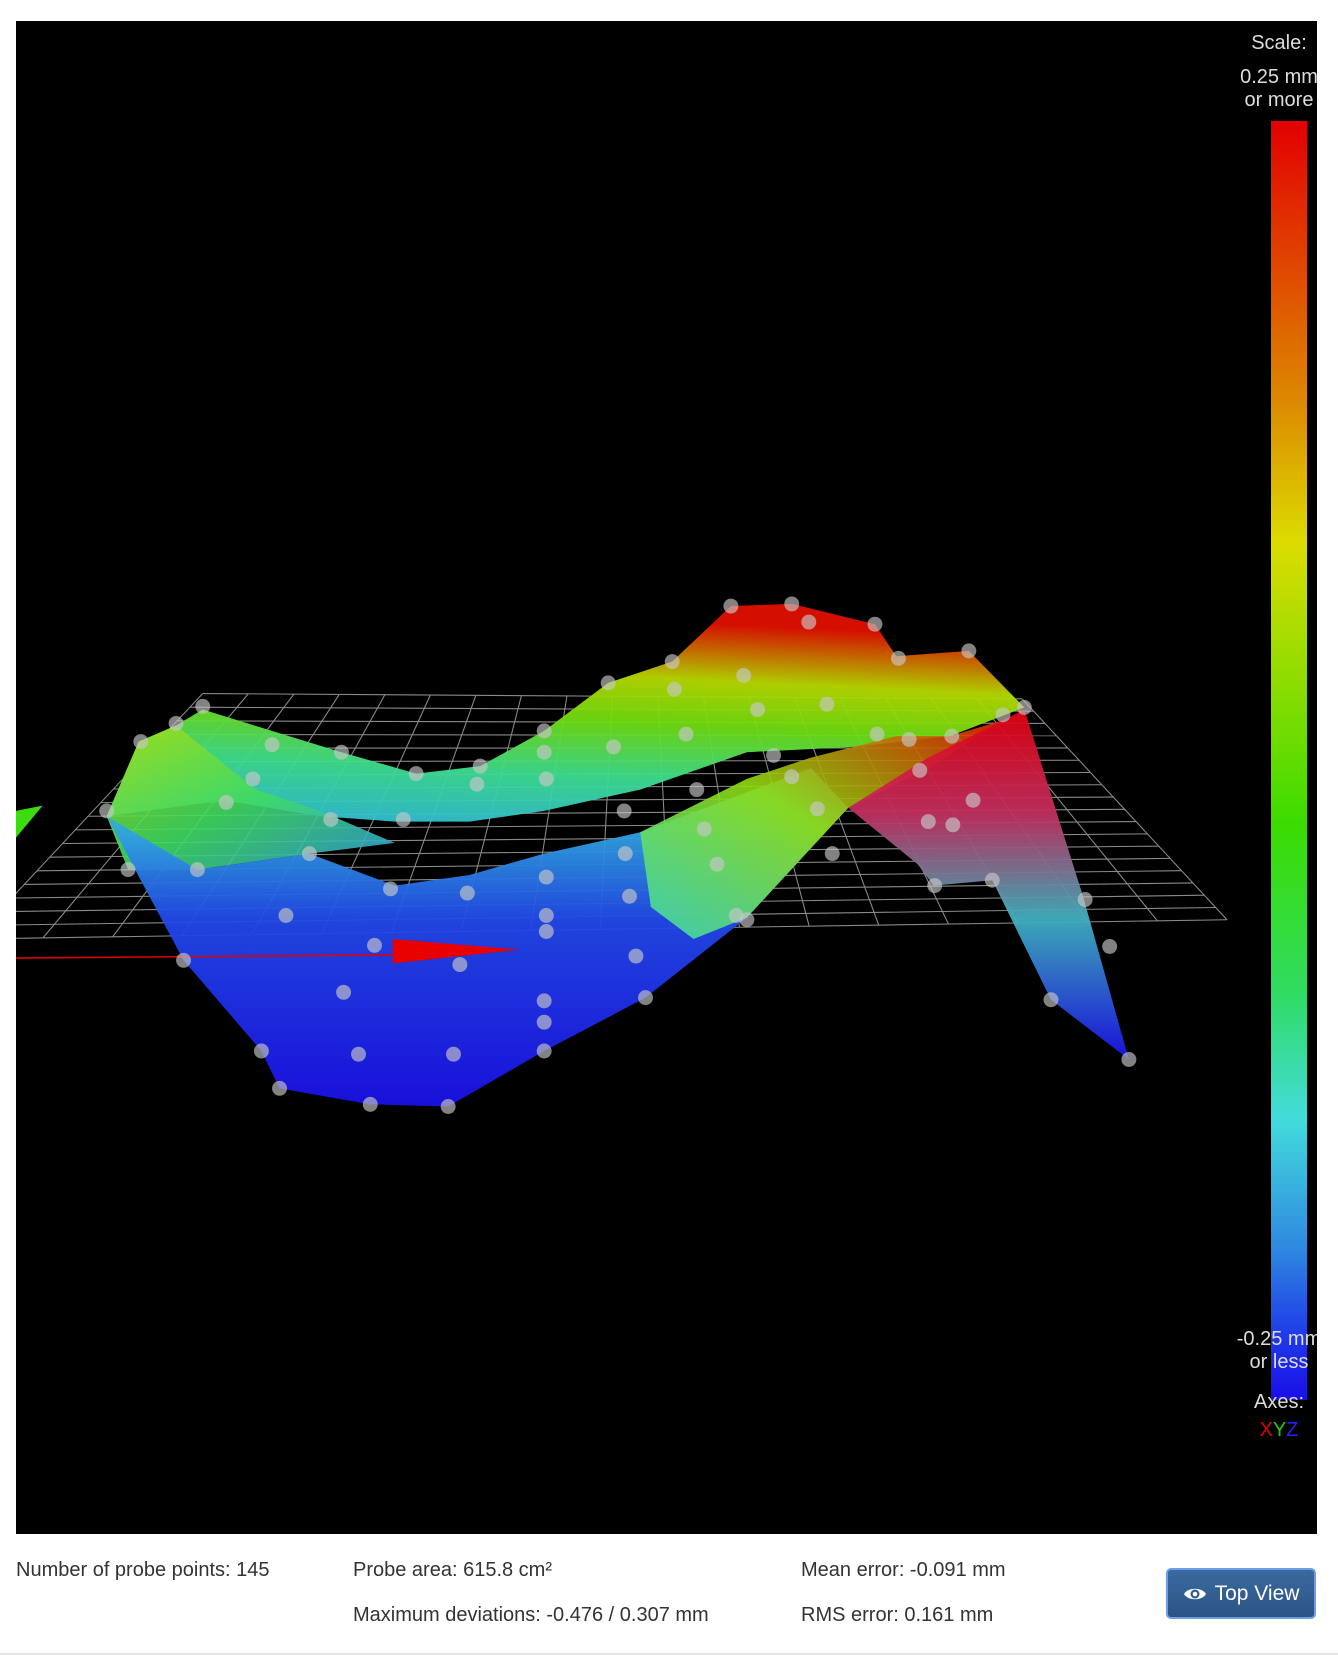  I want to click on surface-left-fold, so click(250, 797).